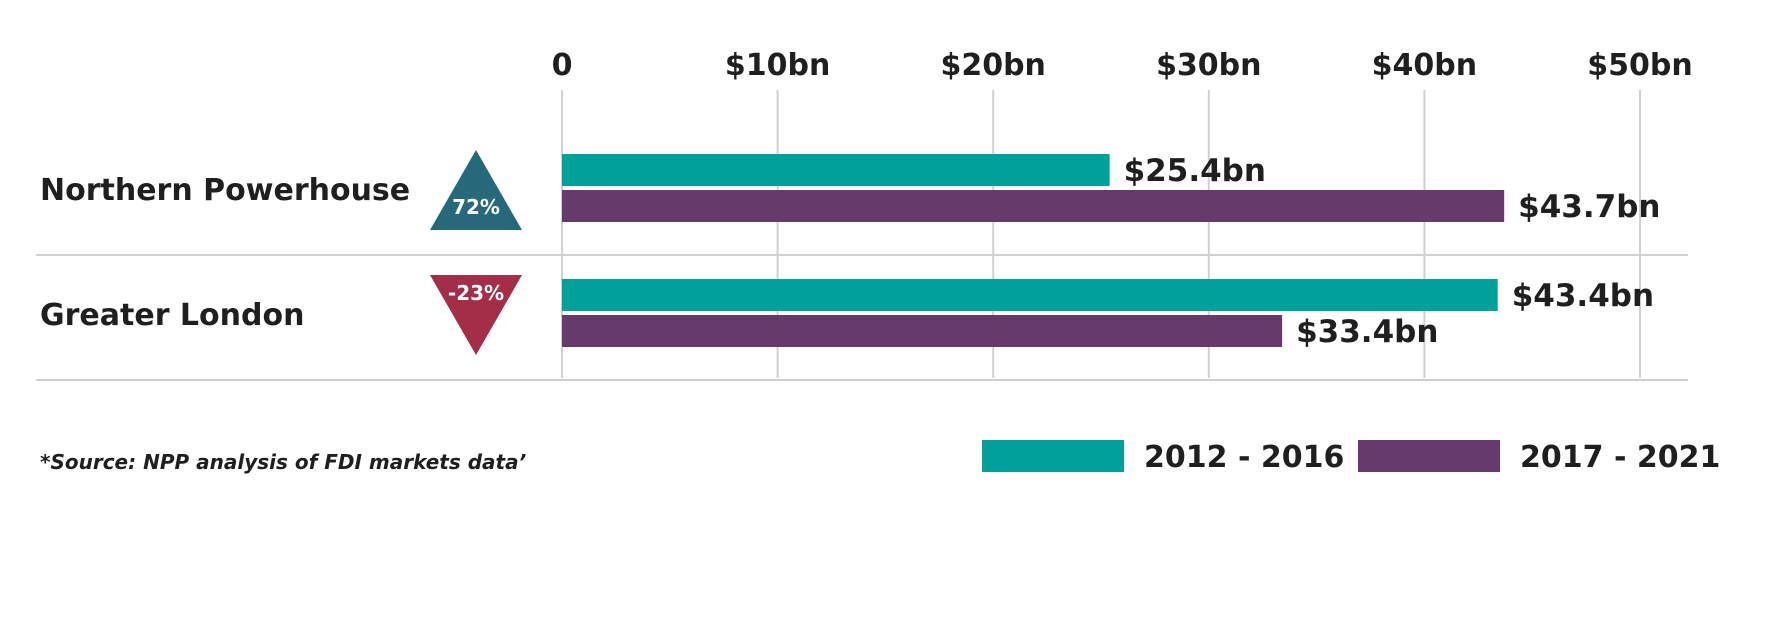  Describe the element at coordinates (476, 315) in the screenshot. I see `triangle-down-icon` at that location.